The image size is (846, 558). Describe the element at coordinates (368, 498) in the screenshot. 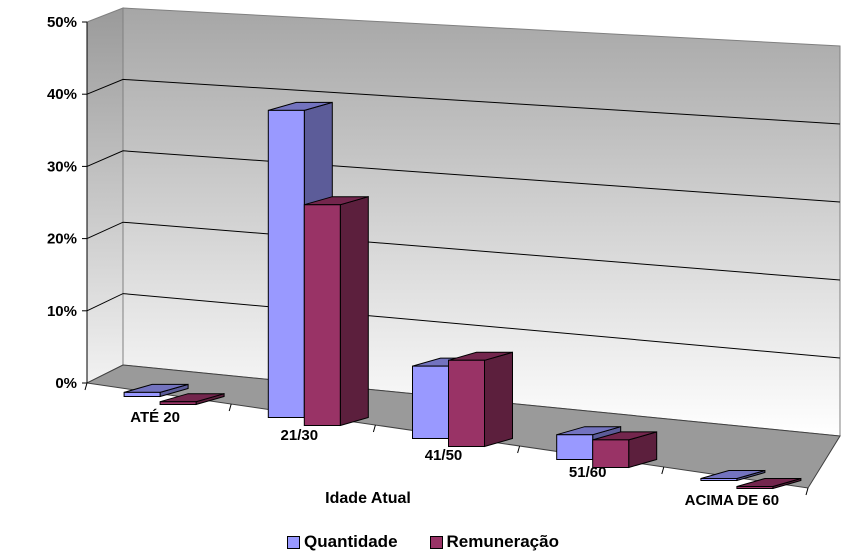

I see `x-axis-title: Idade Atual` at that location.